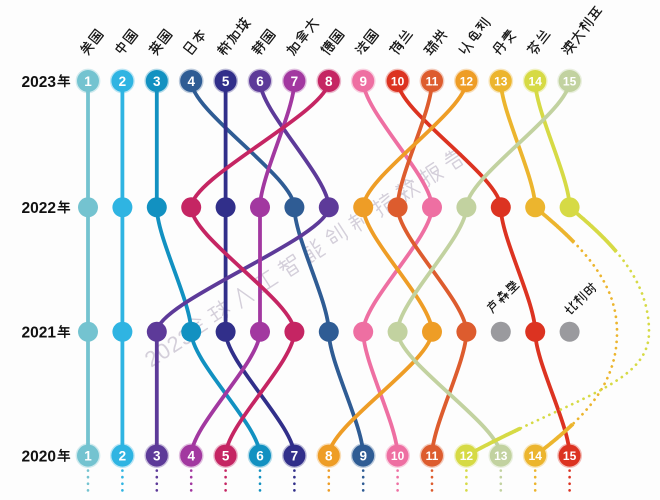 The image size is (660, 500). Describe the element at coordinates (39, 333) in the screenshot. I see `svg-text: 2021` at that location.